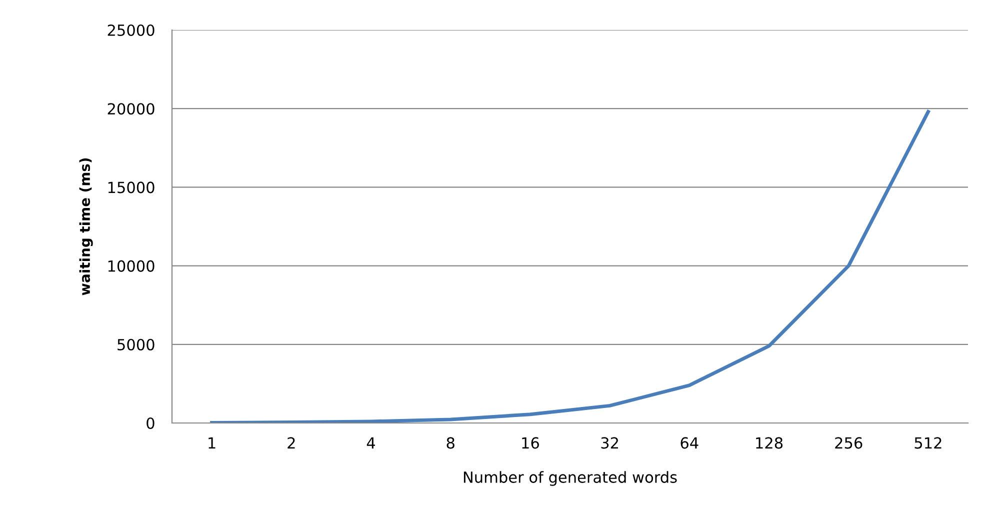 The width and height of the screenshot is (982, 531). Describe the element at coordinates (689, 443) in the screenshot. I see `x-tick-label: 64` at that location.